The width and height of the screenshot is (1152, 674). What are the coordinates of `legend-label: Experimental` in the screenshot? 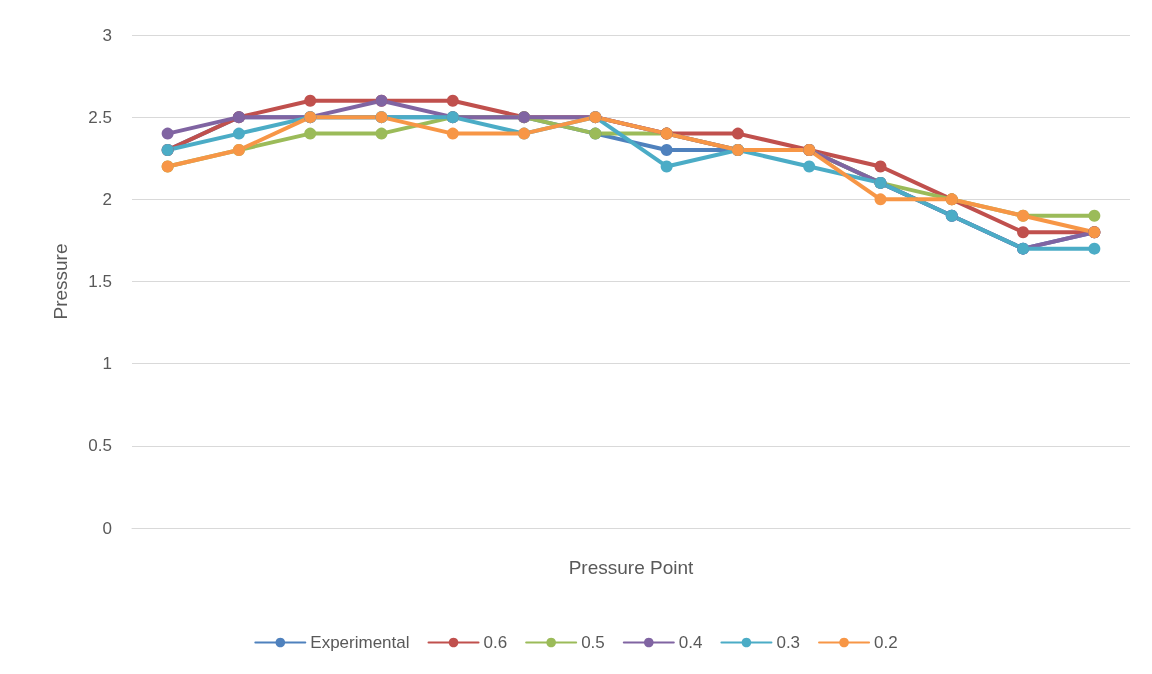 It's located at (360, 642).